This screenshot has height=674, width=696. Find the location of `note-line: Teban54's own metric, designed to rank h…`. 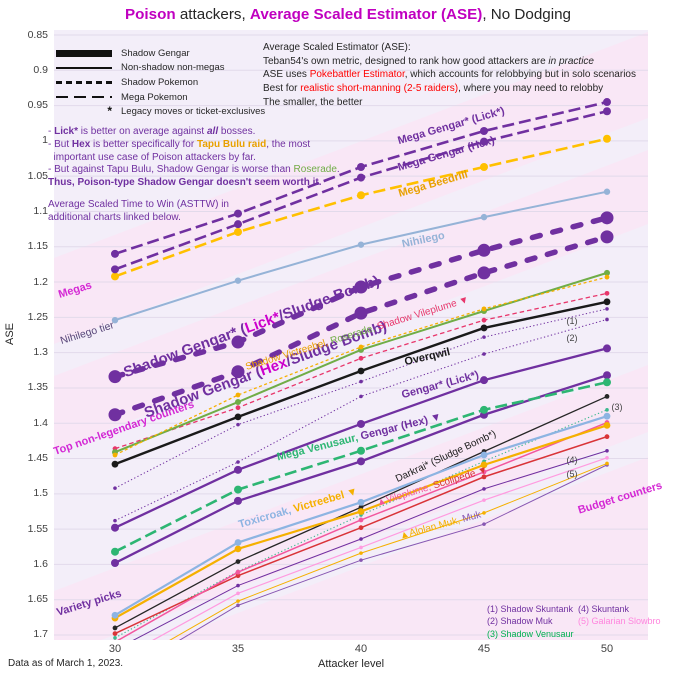

note-line: Teban54's own metric, designed to rank h… is located at coordinates (449, 62).